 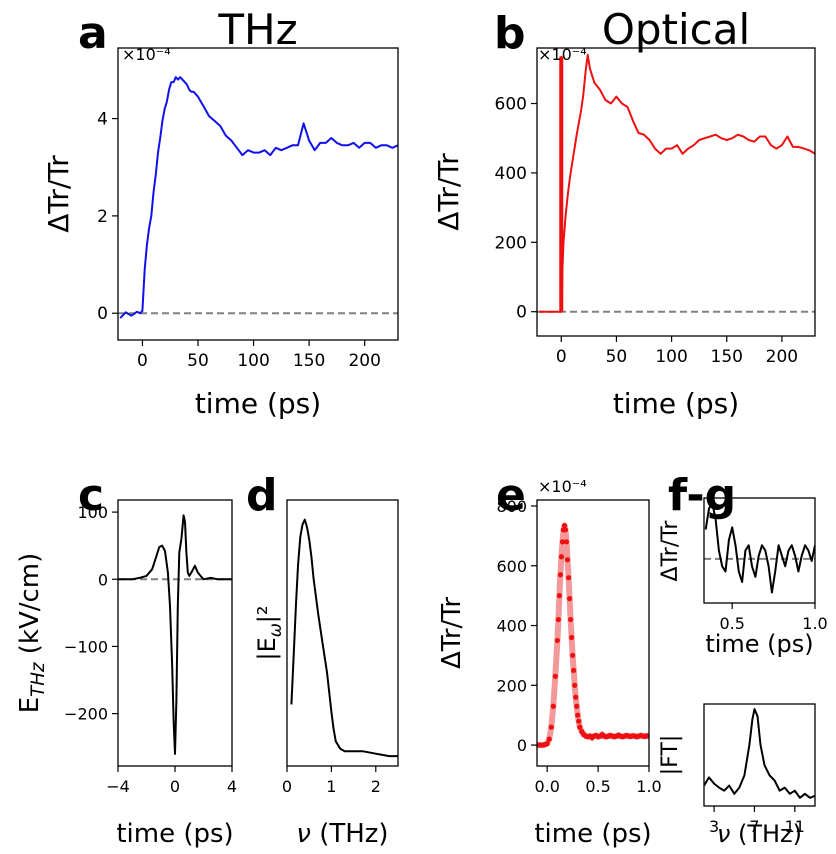 What do you see at coordinates (561, 357) in the screenshot?
I see `x-tick-label-b-0: 0` at bounding box center [561, 357].